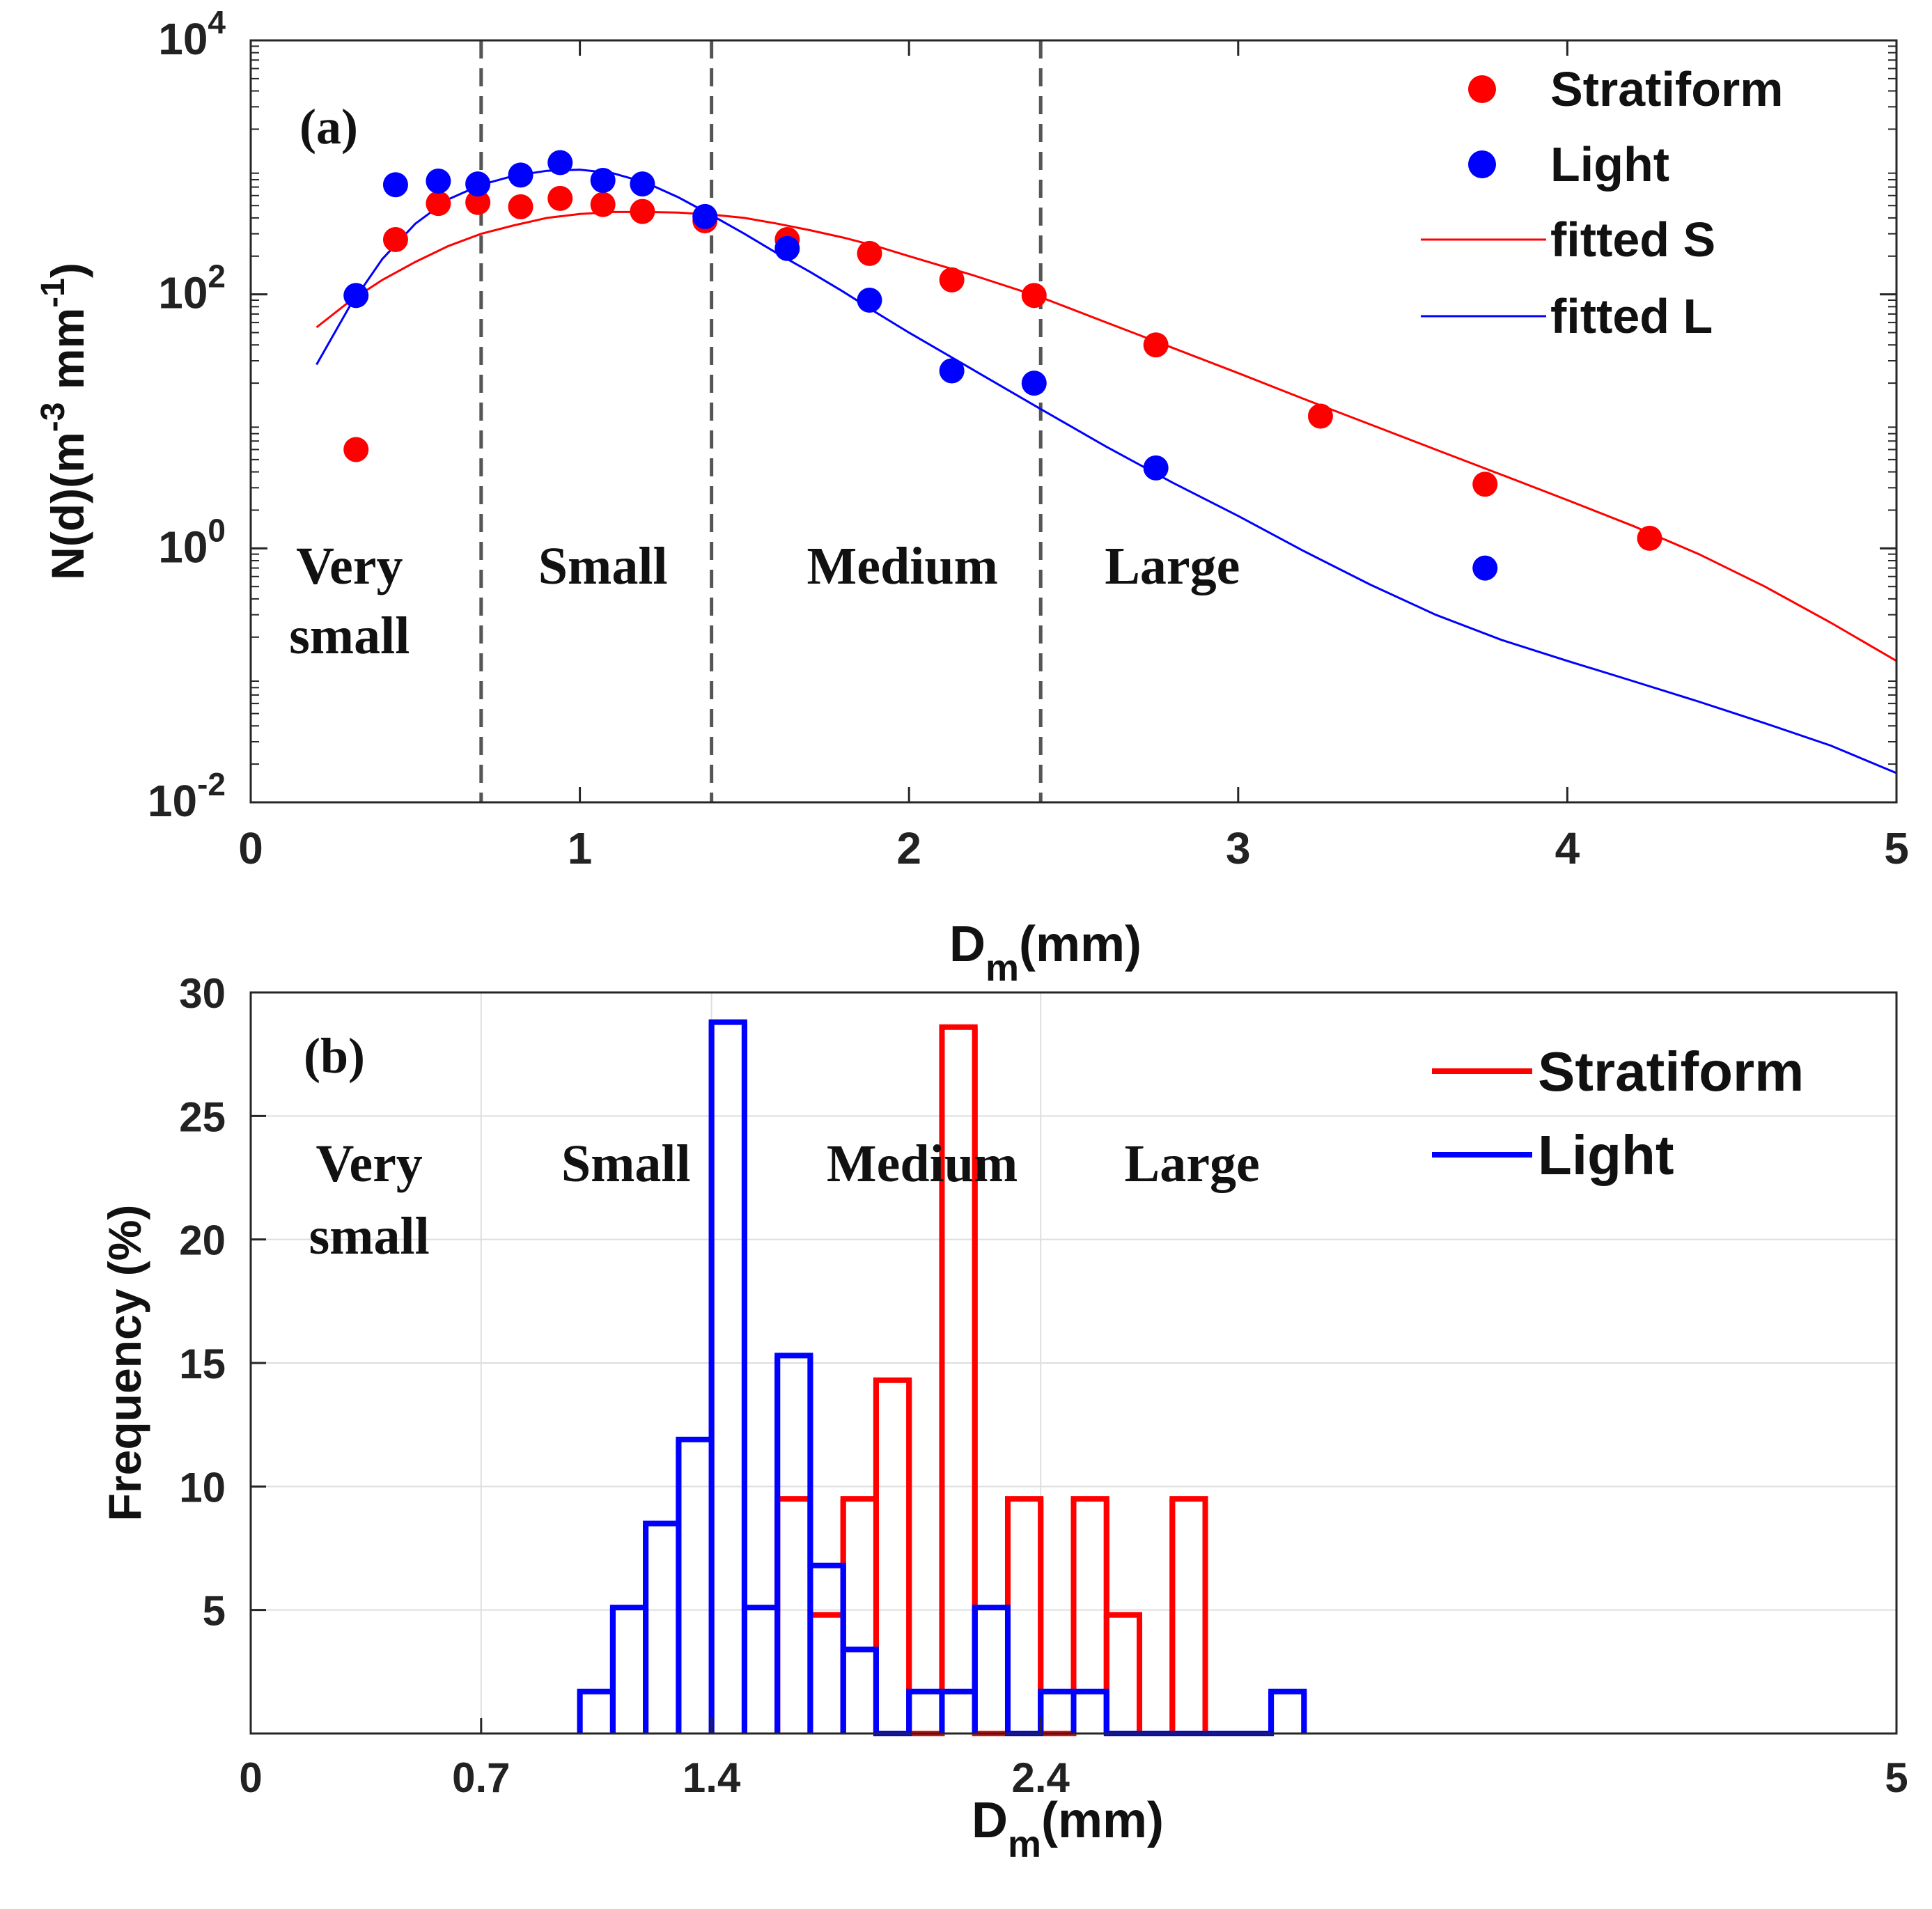 The width and height of the screenshot is (1932, 1909). Describe the element at coordinates (124, 1363) in the screenshot. I see `panel-b-y-axis-label: Frequency (%)` at that location.